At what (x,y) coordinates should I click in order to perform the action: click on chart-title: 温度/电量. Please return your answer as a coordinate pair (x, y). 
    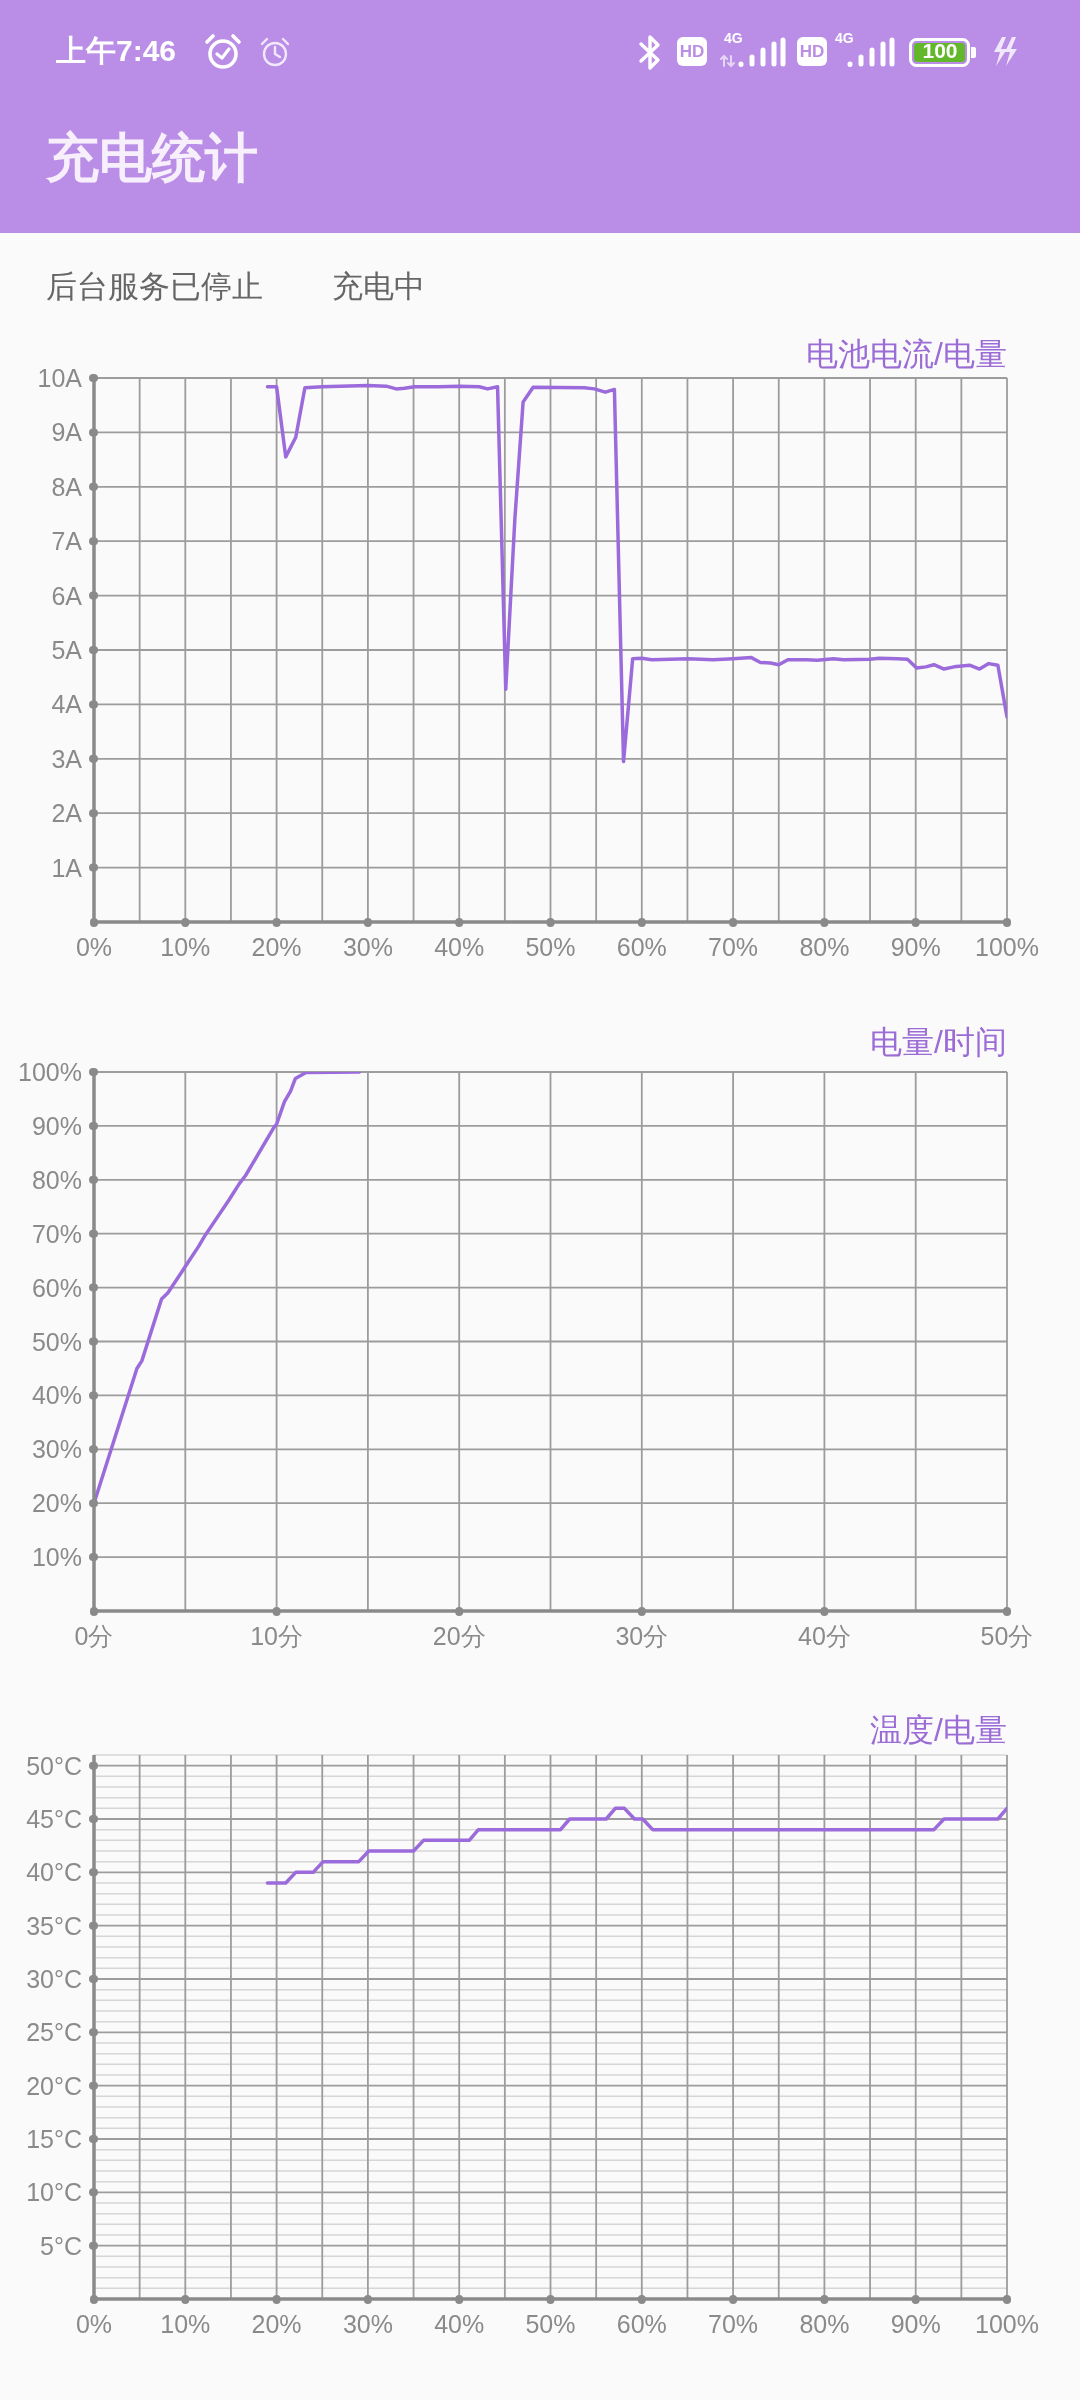
    Looking at the image, I should click on (938, 1730).